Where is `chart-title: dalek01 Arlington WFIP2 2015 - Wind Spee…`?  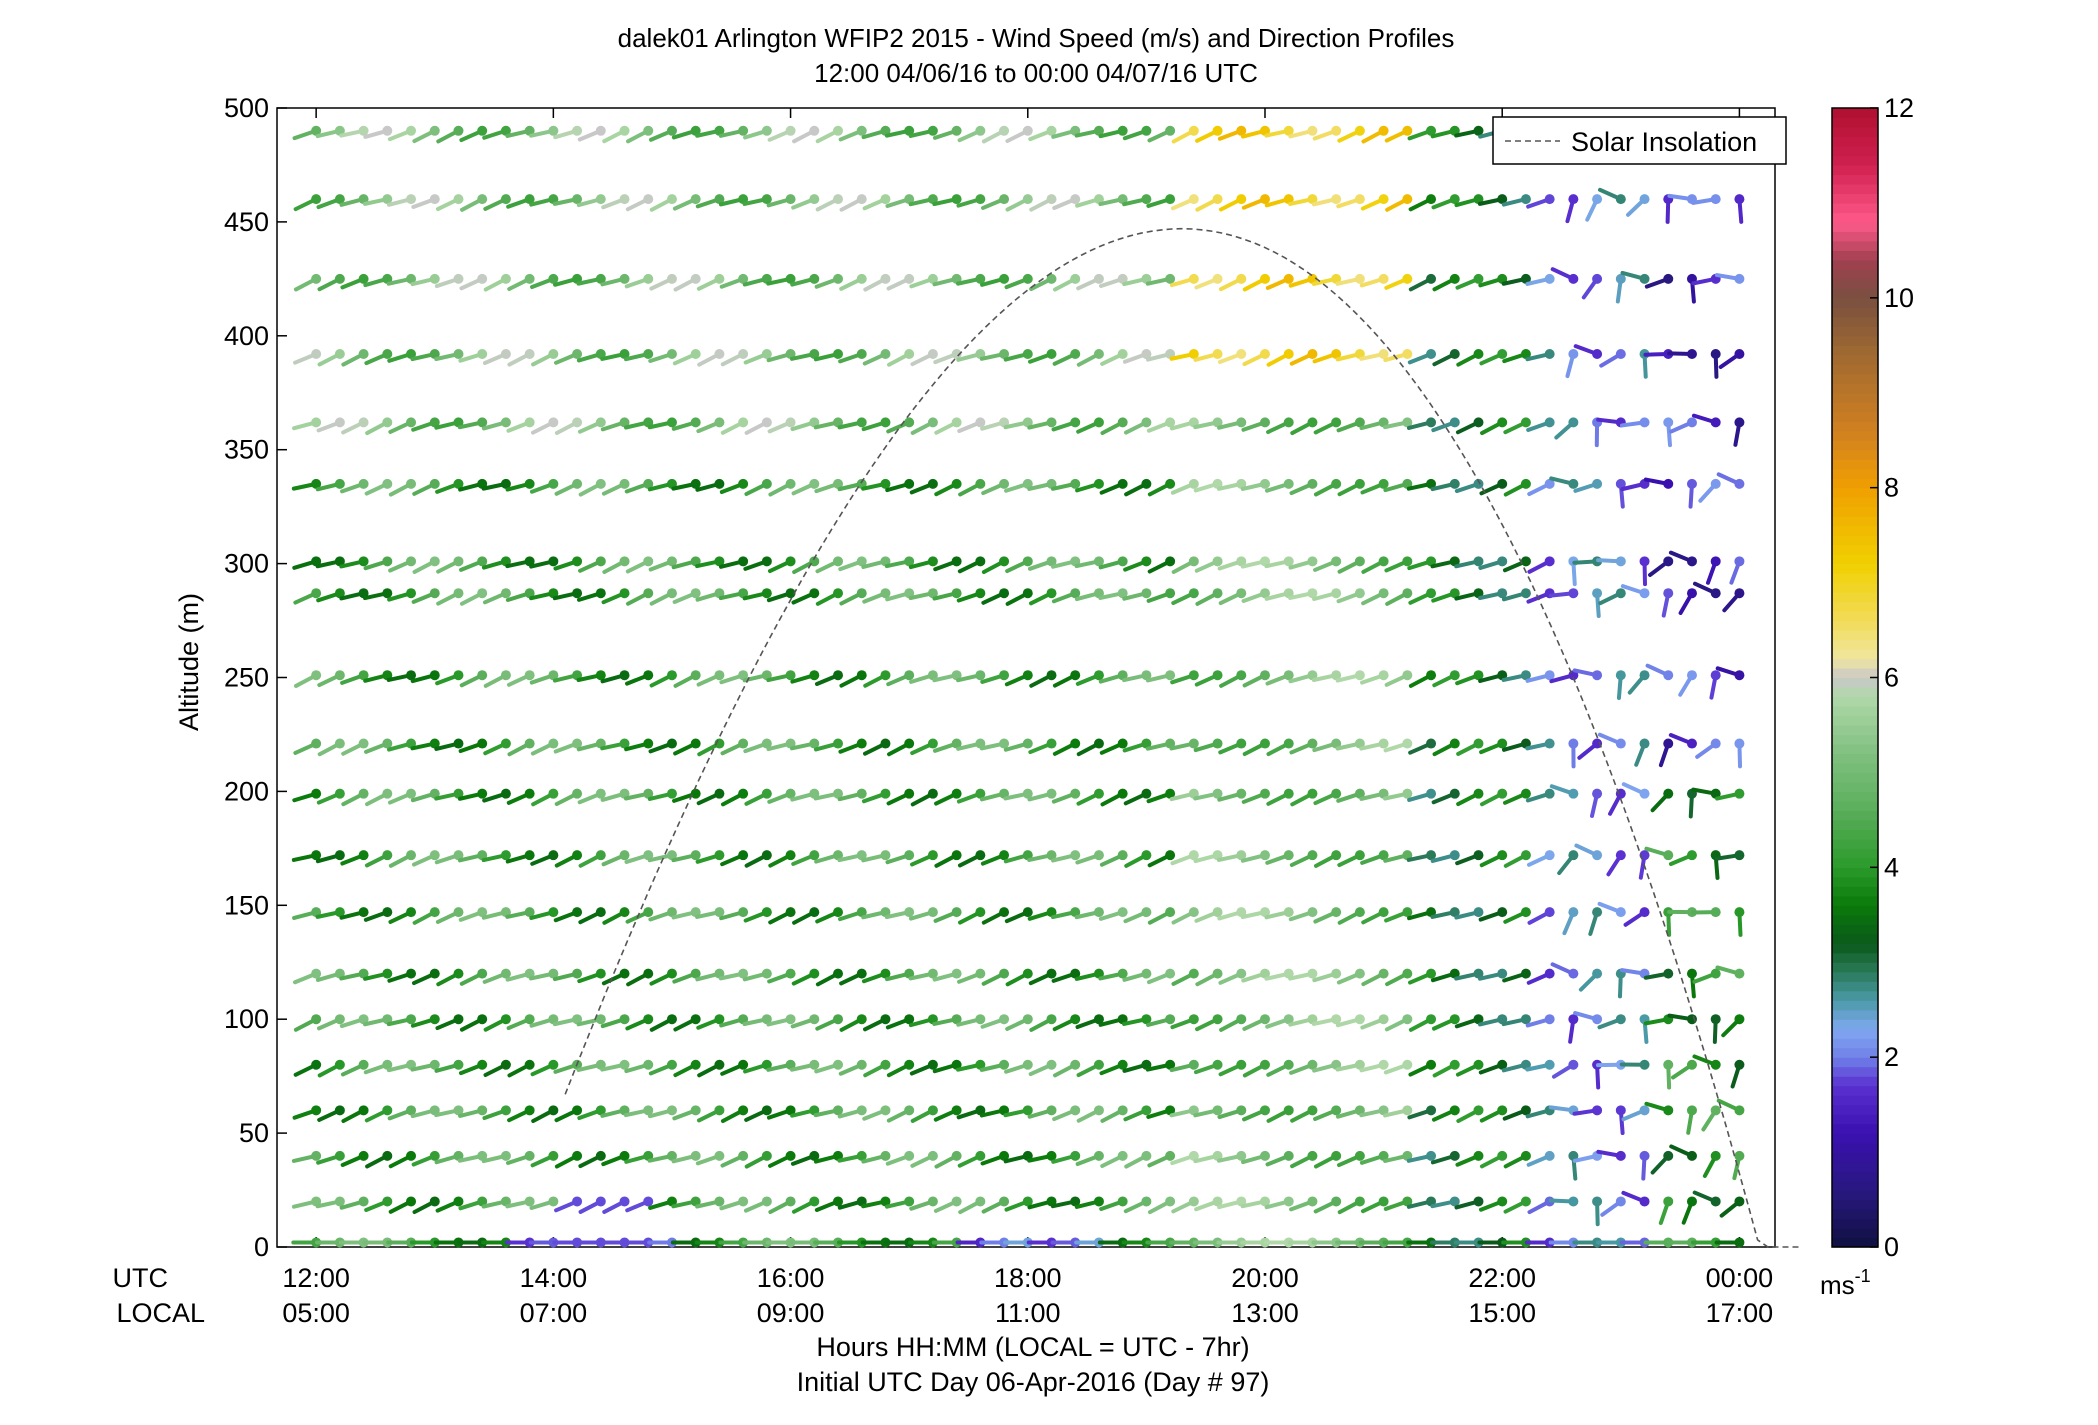 chart-title: dalek01 Arlington WFIP2 2015 - Wind Spee… is located at coordinates (1036, 38).